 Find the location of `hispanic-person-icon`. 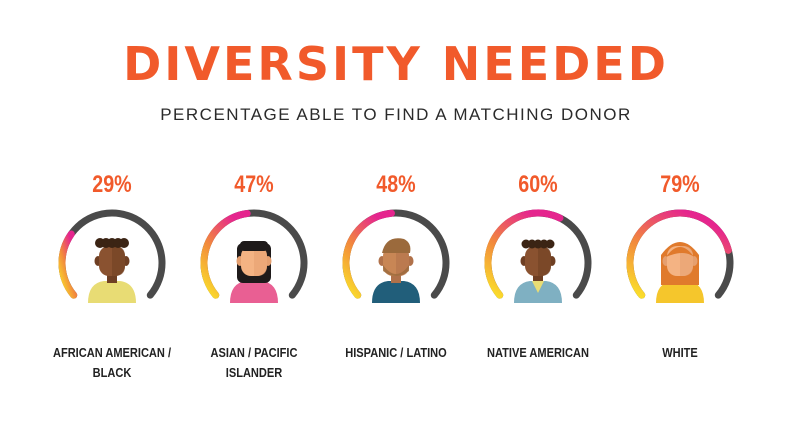

hispanic-person-icon is located at coordinates (396, 270).